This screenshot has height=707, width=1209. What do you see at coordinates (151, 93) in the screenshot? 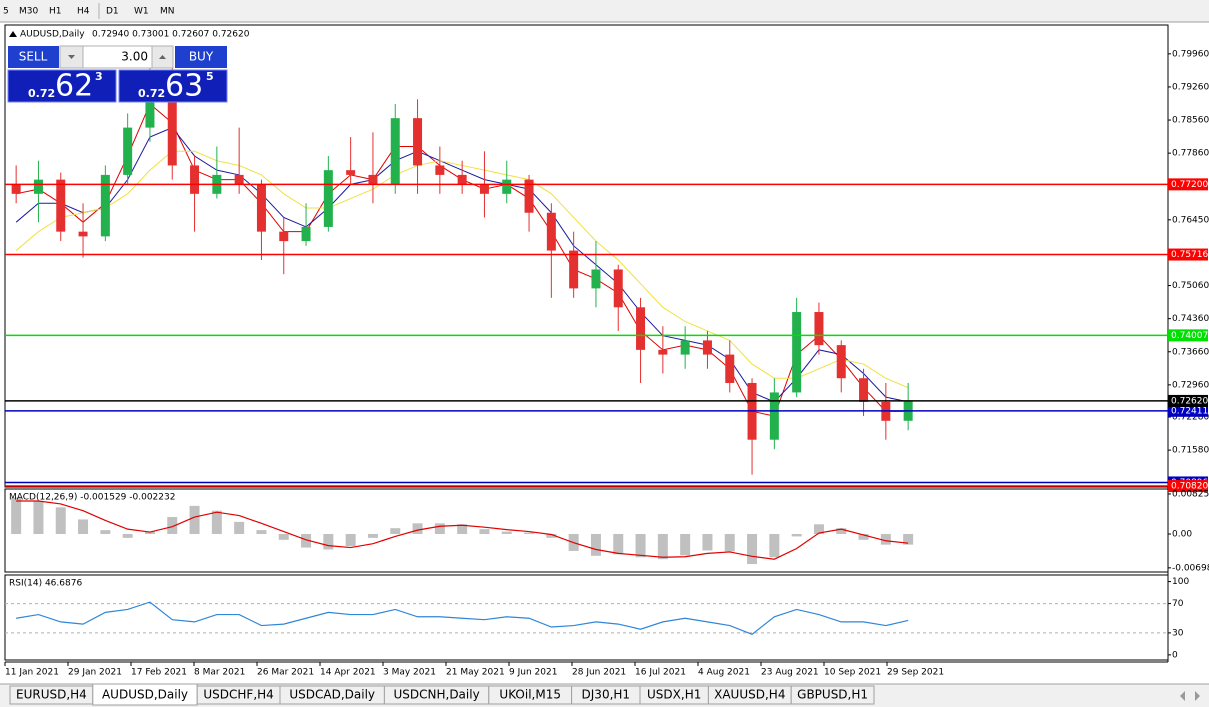
I see `ask-prefix: 0.72` at bounding box center [151, 93].